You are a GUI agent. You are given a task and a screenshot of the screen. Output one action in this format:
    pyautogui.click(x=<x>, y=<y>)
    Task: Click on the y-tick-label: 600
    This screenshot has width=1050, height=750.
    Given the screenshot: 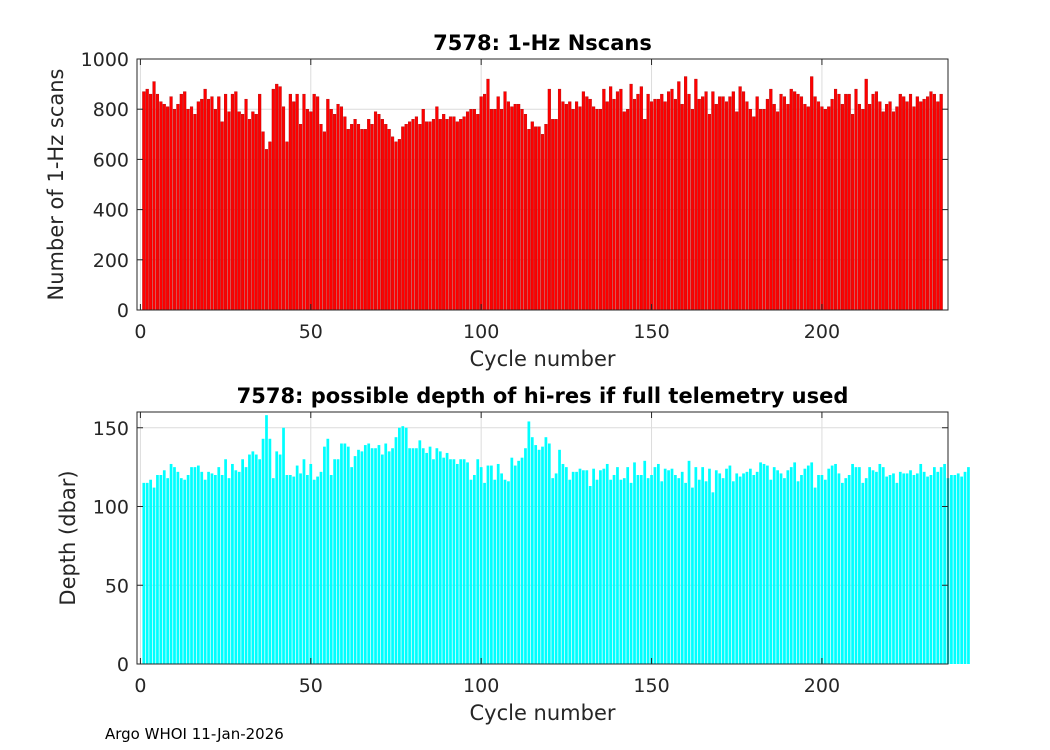 What is the action you would take?
    pyautogui.click(x=111, y=160)
    